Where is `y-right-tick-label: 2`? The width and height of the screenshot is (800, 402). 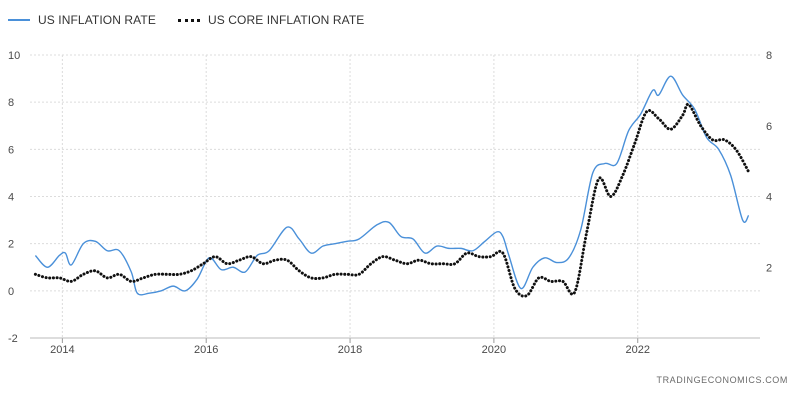
y-right-tick-label: 2 is located at coordinates (769, 268).